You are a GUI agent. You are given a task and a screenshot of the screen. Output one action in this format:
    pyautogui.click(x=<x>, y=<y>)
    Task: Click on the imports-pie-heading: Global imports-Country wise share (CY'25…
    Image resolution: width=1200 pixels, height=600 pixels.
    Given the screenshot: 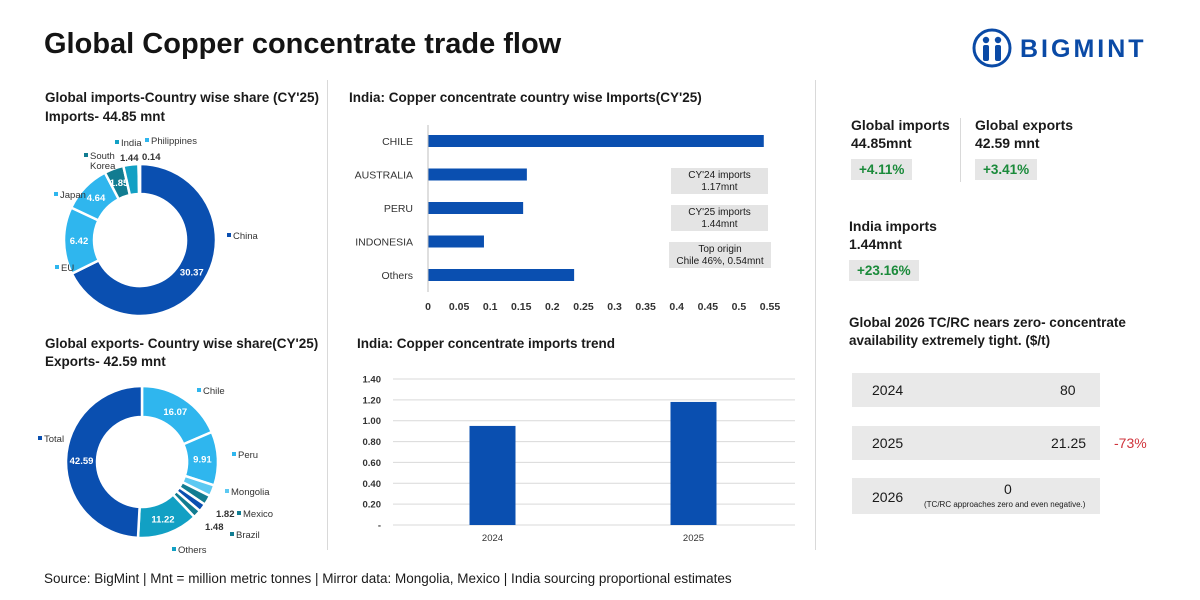 What is the action you would take?
    pyautogui.click(x=182, y=97)
    